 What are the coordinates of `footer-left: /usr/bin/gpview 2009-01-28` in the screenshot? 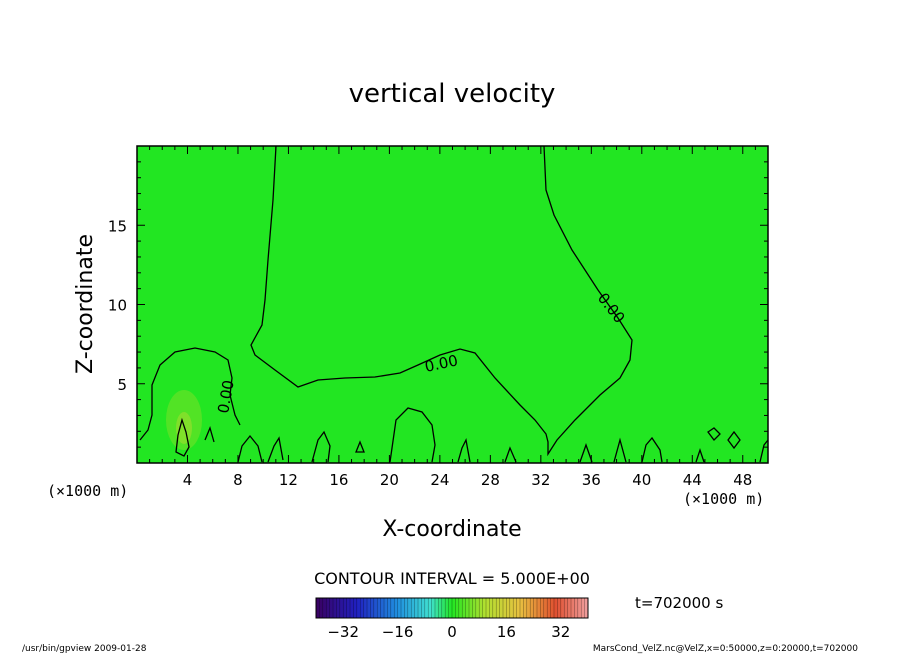 It's located at (84, 649).